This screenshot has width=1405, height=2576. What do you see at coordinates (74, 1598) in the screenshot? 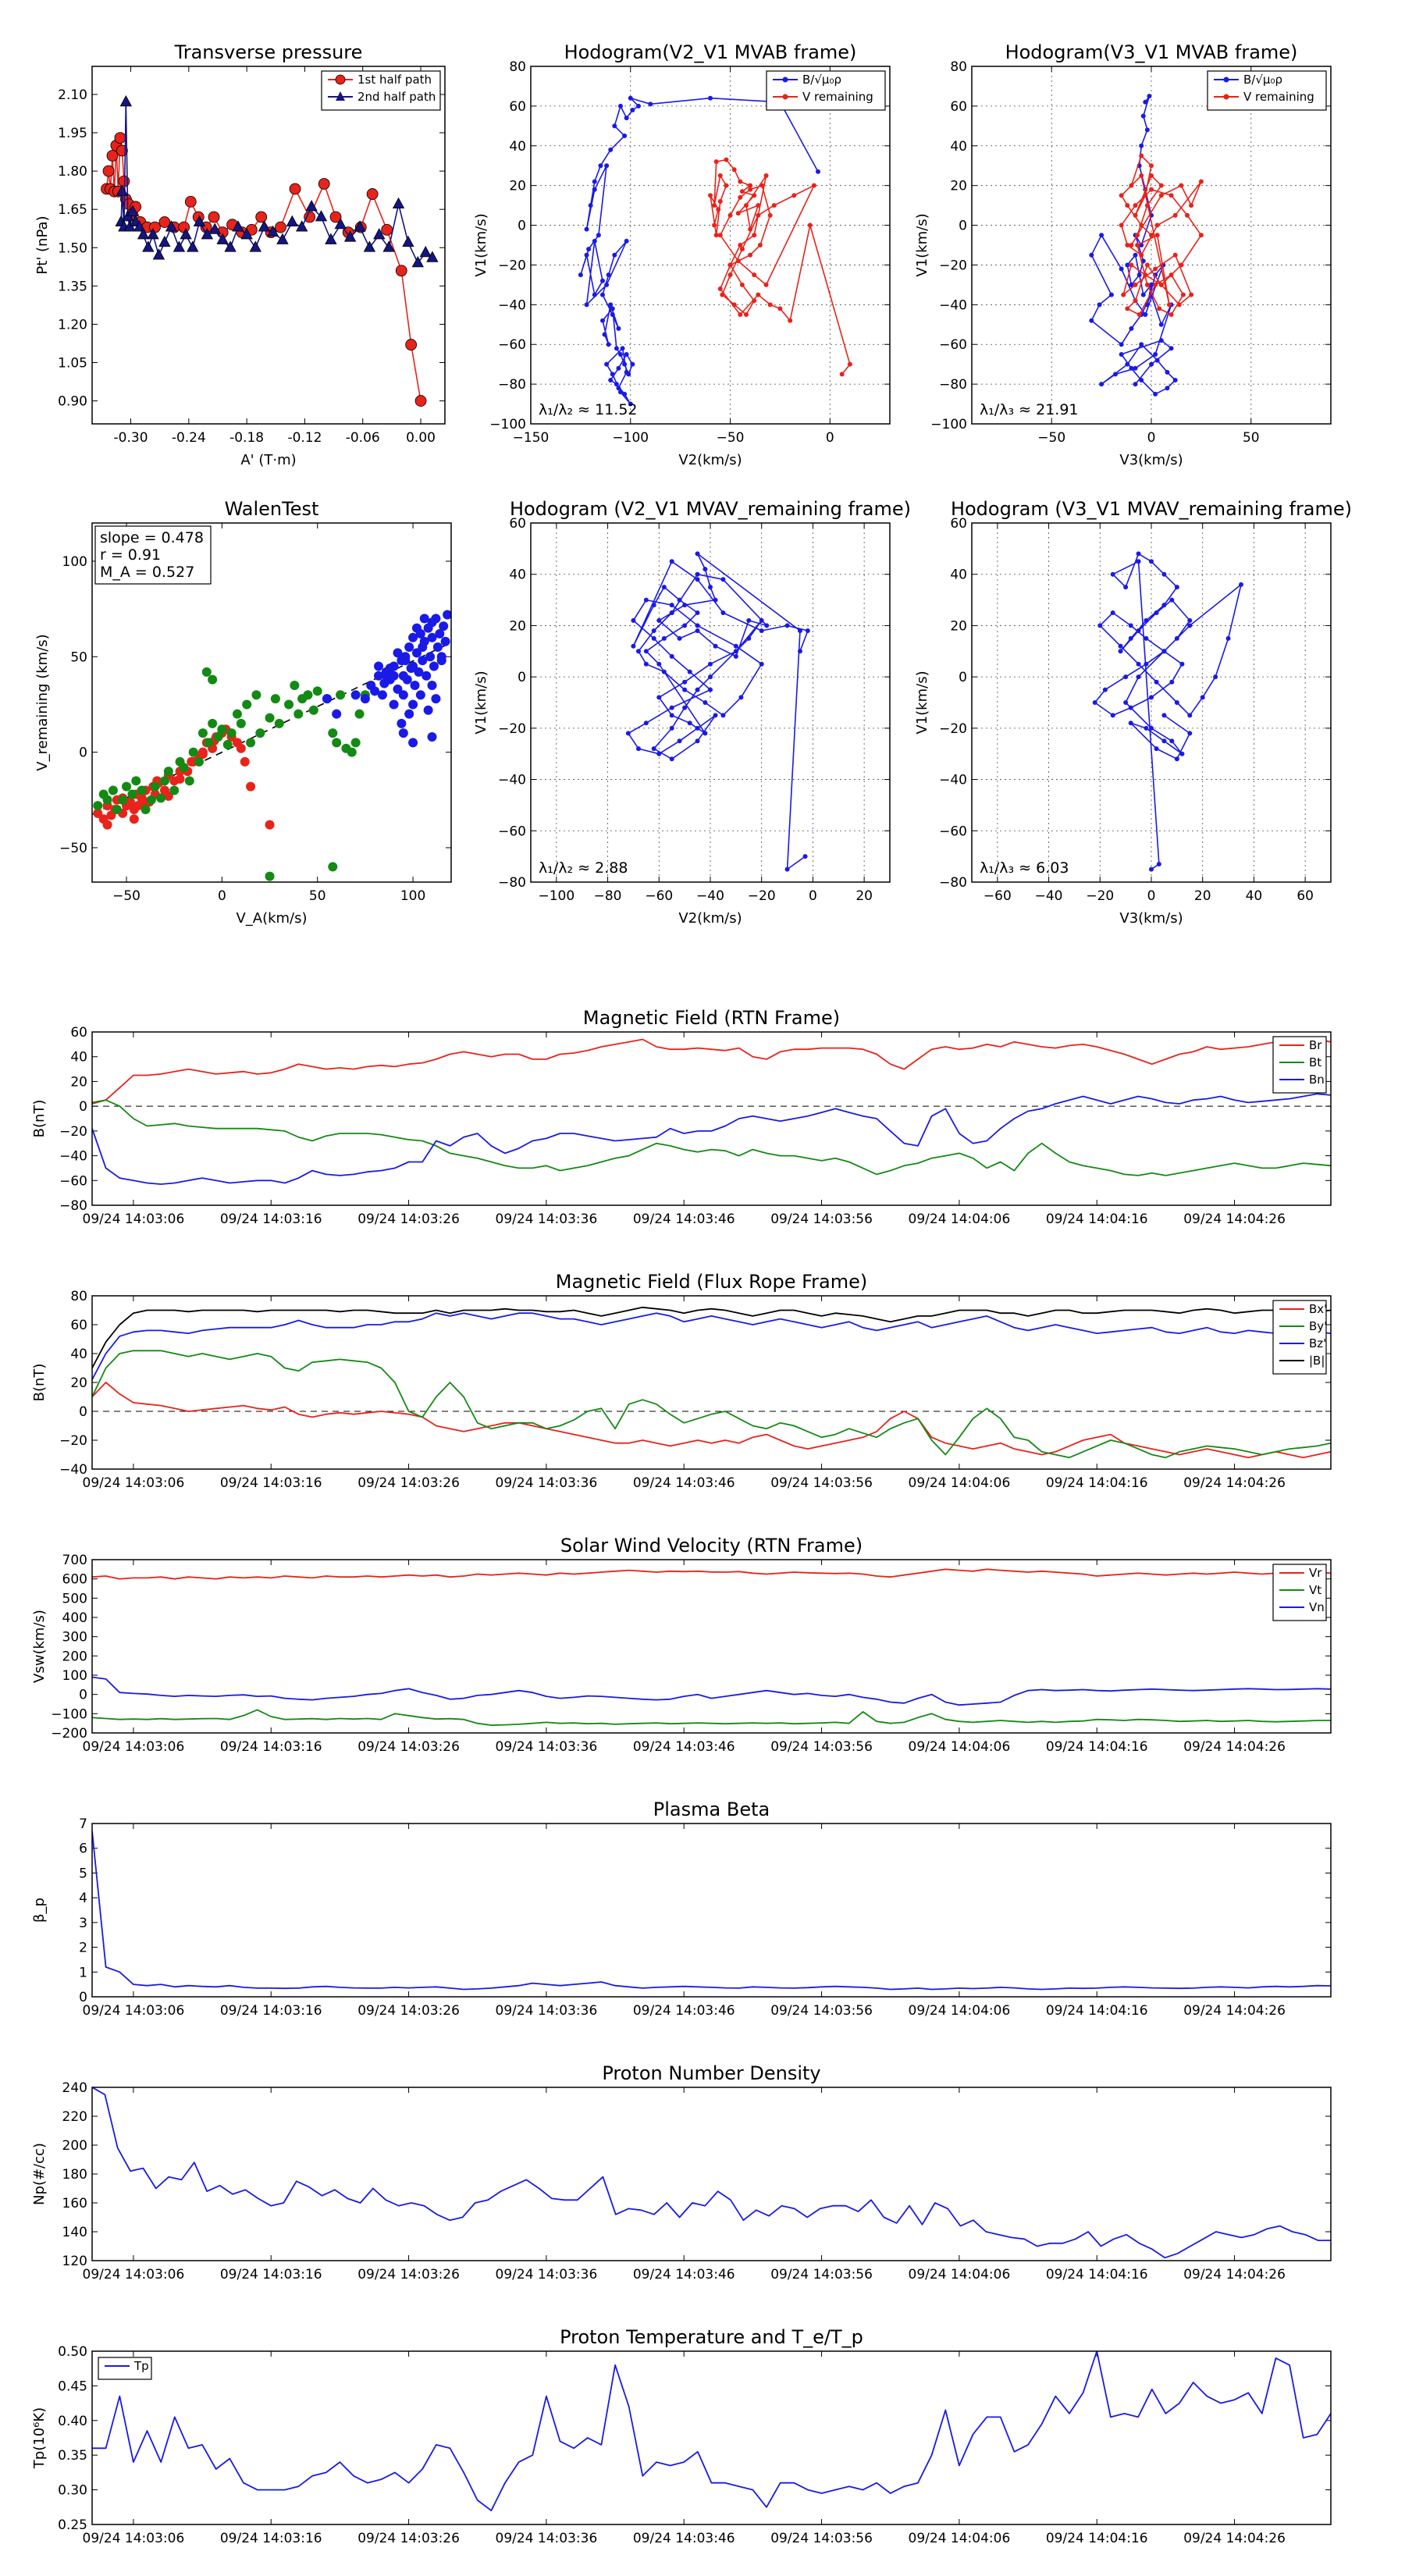
I see `y-tick-label: 500` at bounding box center [74, 1598].